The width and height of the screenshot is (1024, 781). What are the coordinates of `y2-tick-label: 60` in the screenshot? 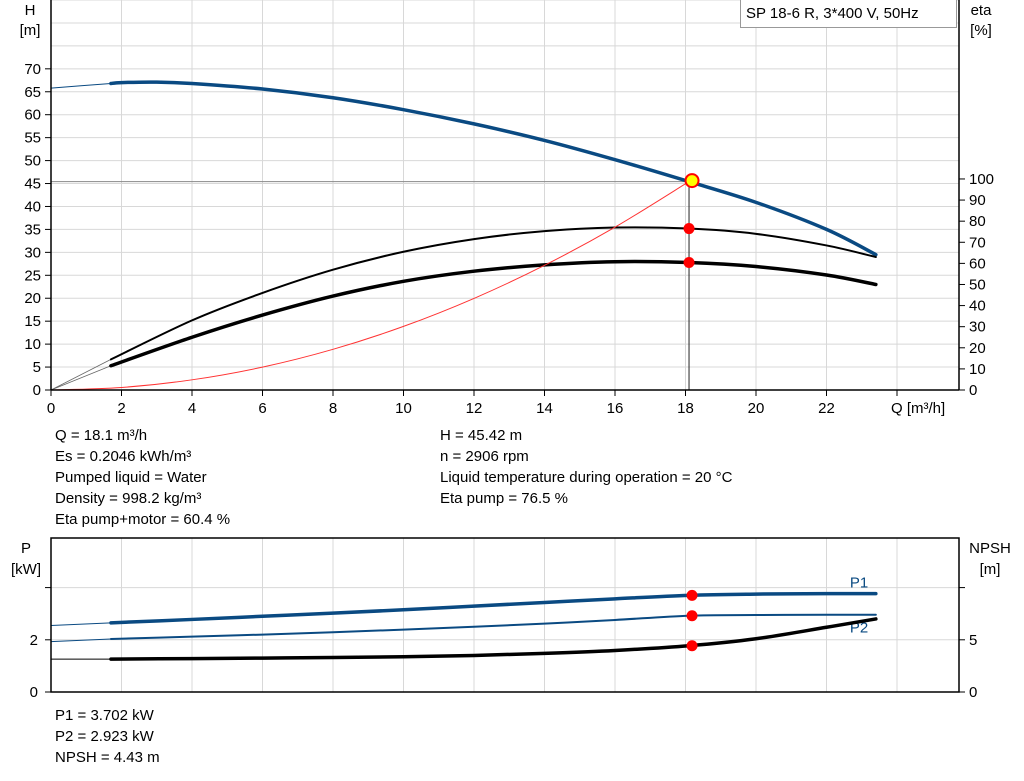 It's located at (977, 263).